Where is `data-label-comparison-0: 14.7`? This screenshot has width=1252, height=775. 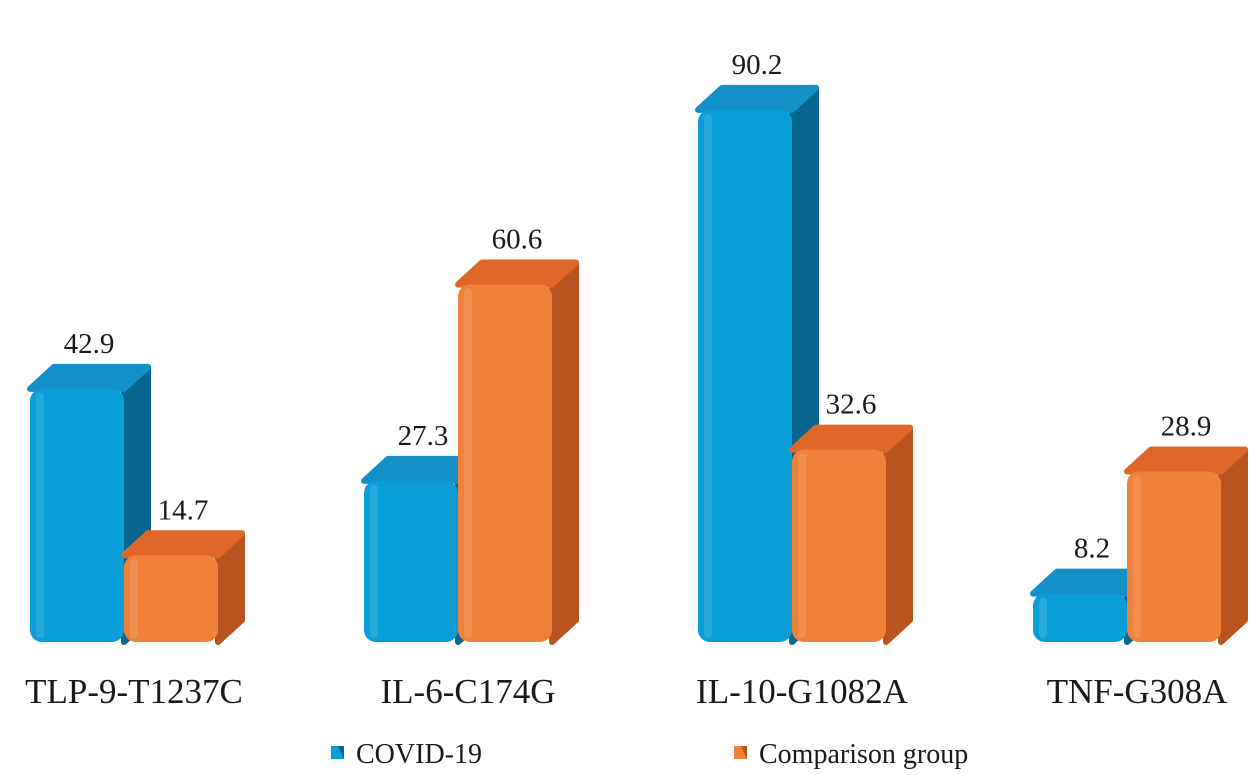 data-label-comparison-0: 14.7 is located at coordinates (183, 510).